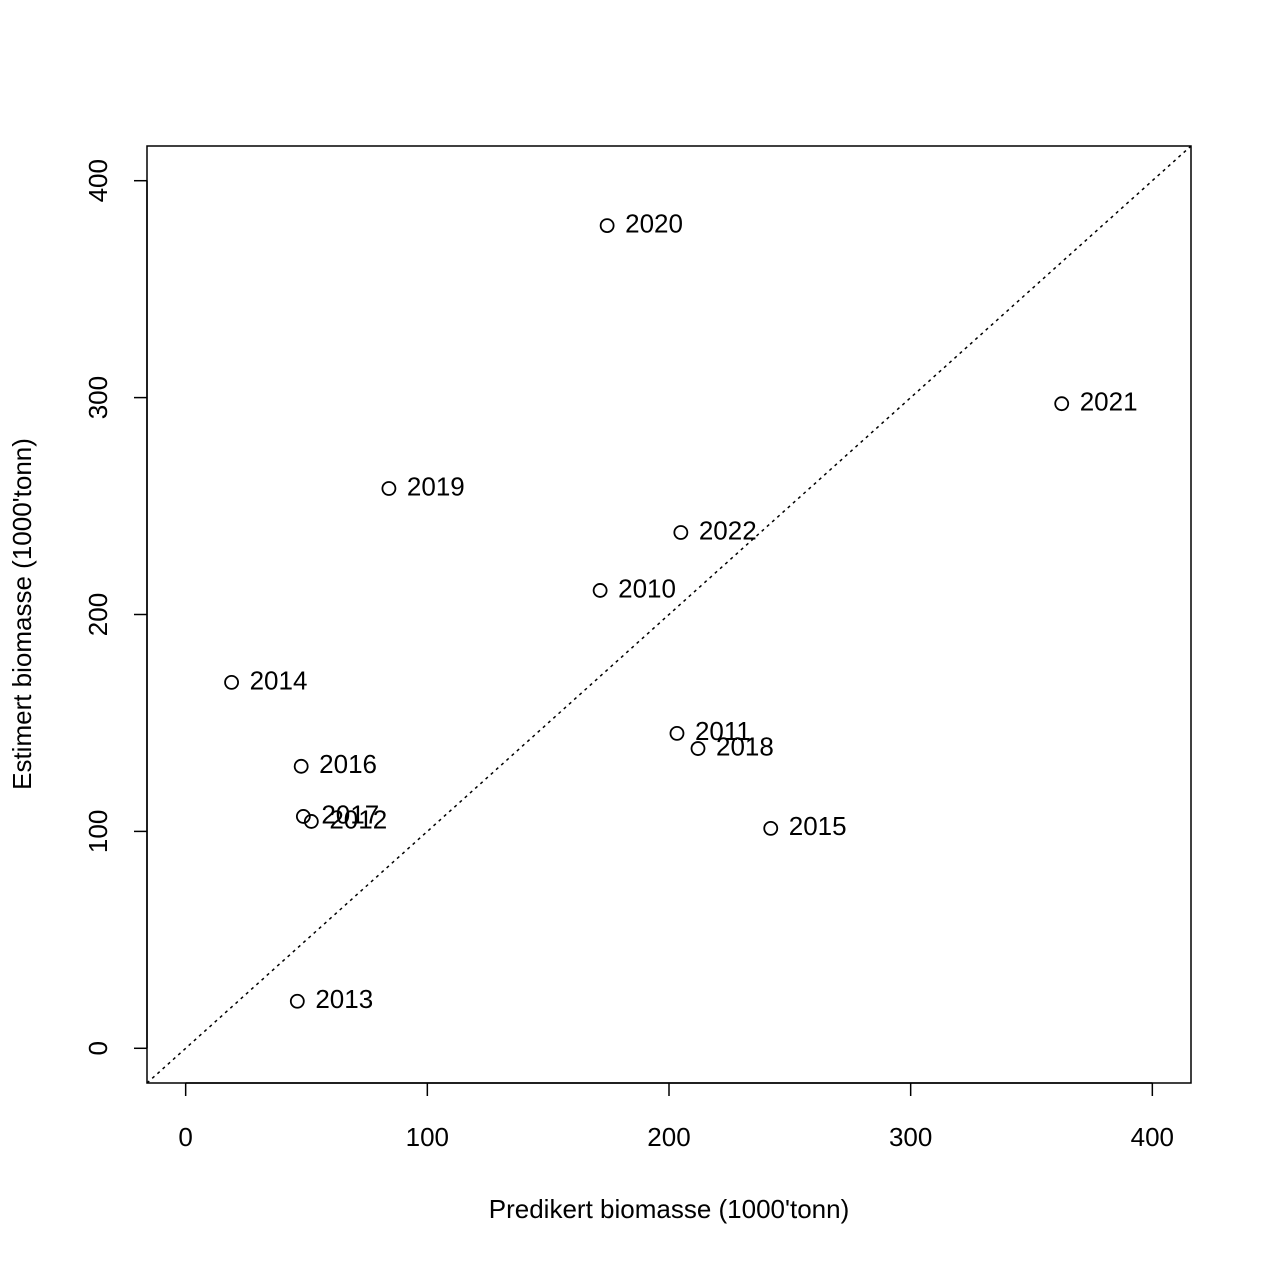 Image resolution: width=1267 pixels, height=1267 pixels. Describe the element at coordinates (98, 397) in the screenshot. I see `y-tick-label: 300` at that location.